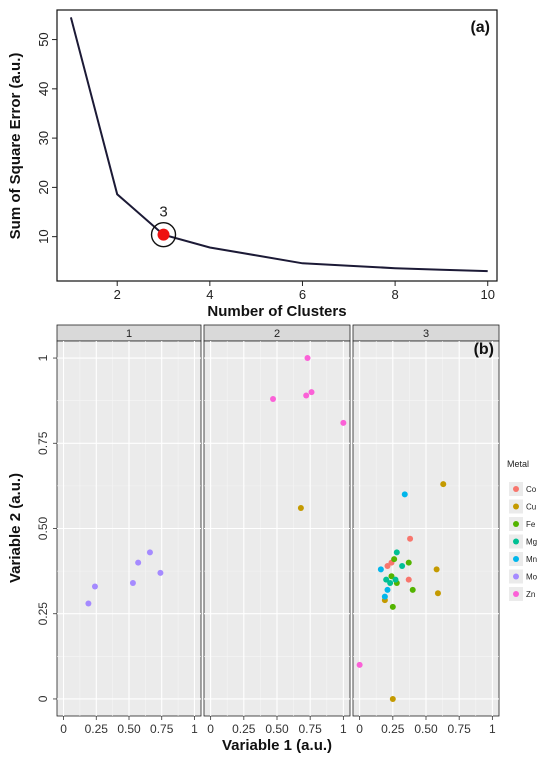 This screenshot has width=550, height=761. I want to click on y-tick-label: 0.75, so click(43, 443).